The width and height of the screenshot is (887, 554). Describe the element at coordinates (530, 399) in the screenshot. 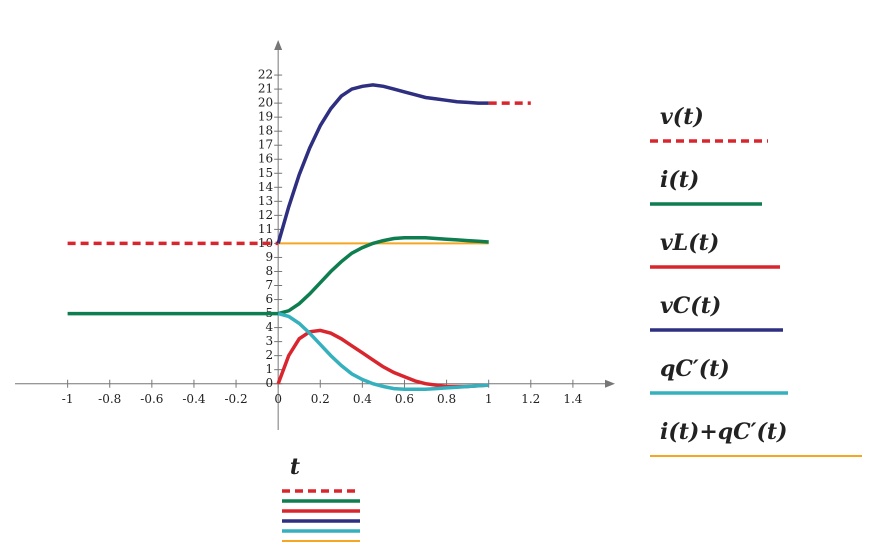

I see `x-tick-label: 1.2` at that location.